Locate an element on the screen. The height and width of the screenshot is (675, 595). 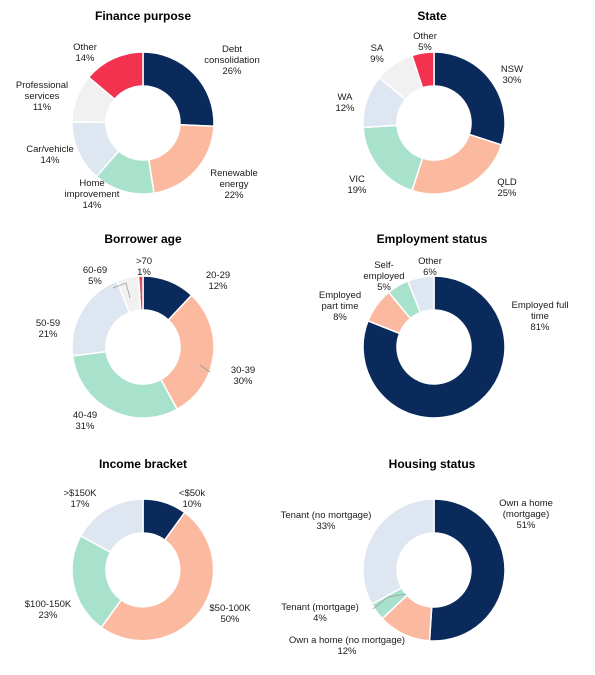
housing-status-label-tenant-mortgage: Tenant (mortgage) 4% is located at coordinates (320, 613).